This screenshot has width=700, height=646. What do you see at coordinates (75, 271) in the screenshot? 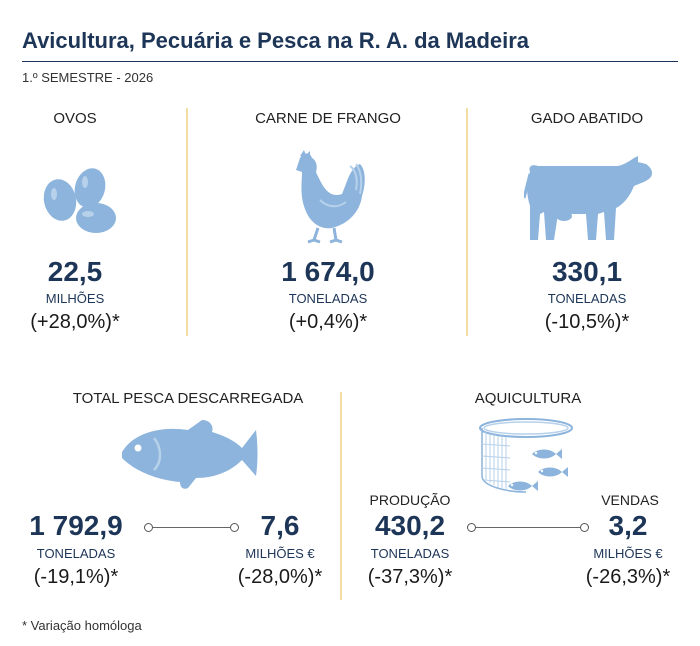
I see `ovos-value: 22,5` at bounding box center [75, 271].